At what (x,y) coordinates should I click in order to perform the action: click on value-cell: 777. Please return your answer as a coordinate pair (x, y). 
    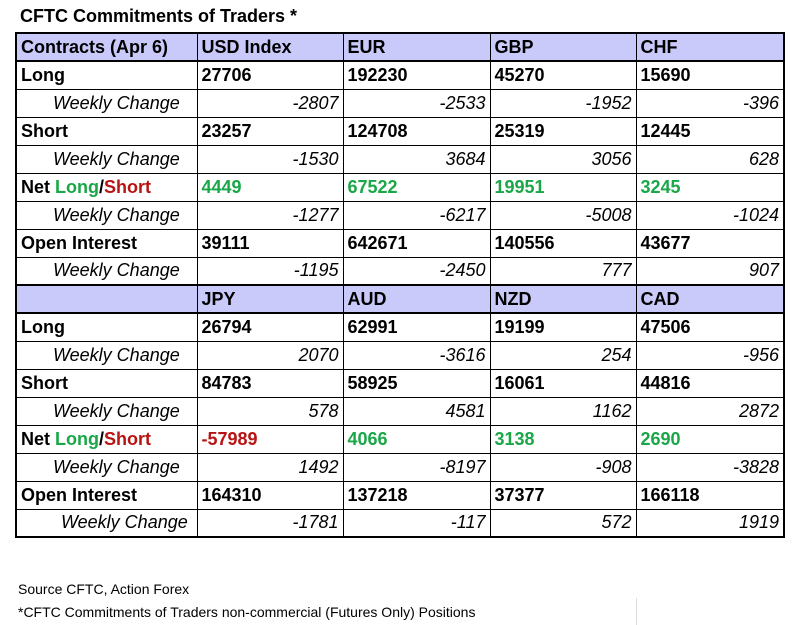
    Looking at the image, I should click on (563, 271).